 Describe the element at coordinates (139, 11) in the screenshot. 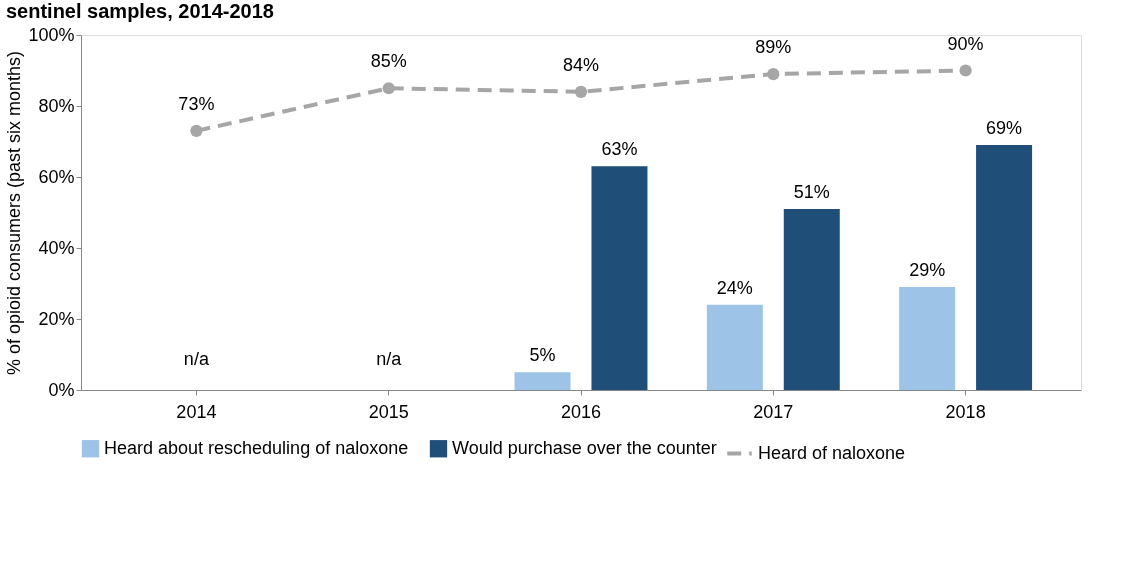

I see `chart-title: sentinel samples, 2014-2018` at that location.